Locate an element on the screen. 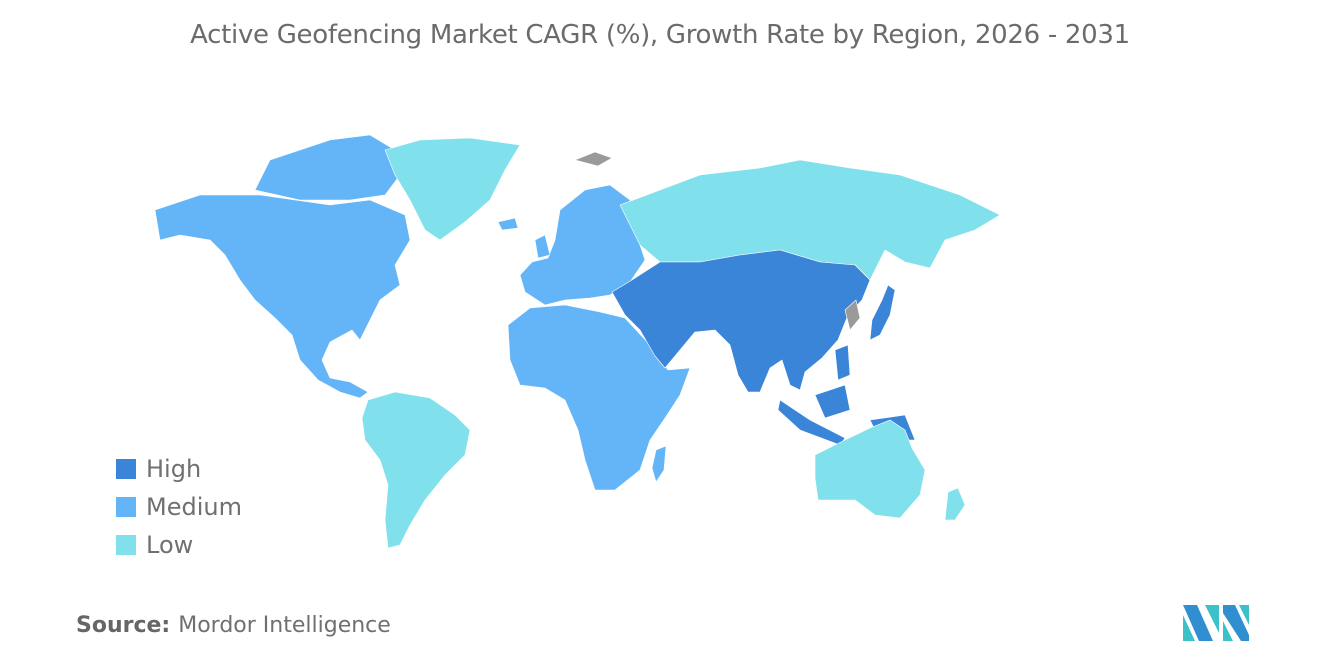  source-note: Source: Mordor Intelligence is located at coordinates (233, 625).